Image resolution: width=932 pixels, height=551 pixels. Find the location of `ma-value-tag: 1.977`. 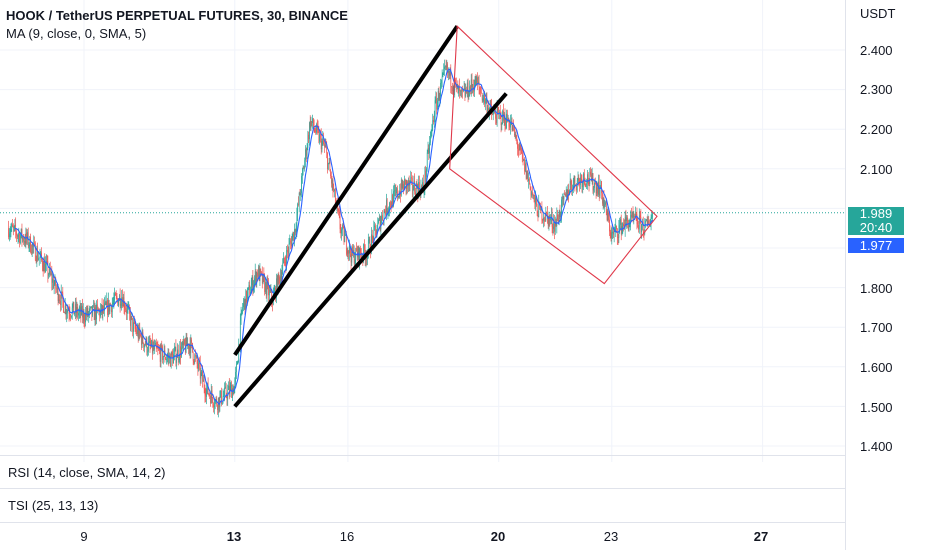

ma-value-tag: 1.977 is located at coordinates (876, 245).